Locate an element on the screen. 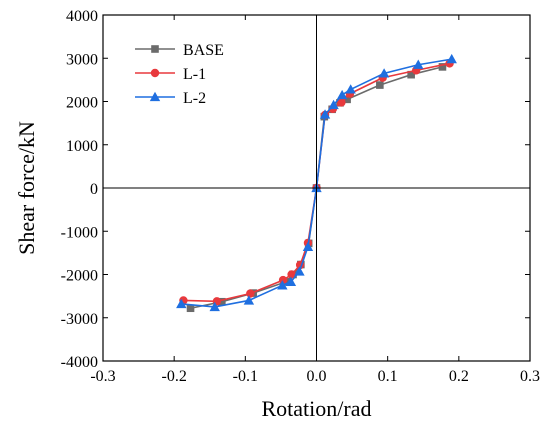 The width and height of the screenshot is (550, 431). x-tick-label: 0.3 is located at coordinates (530, 376).